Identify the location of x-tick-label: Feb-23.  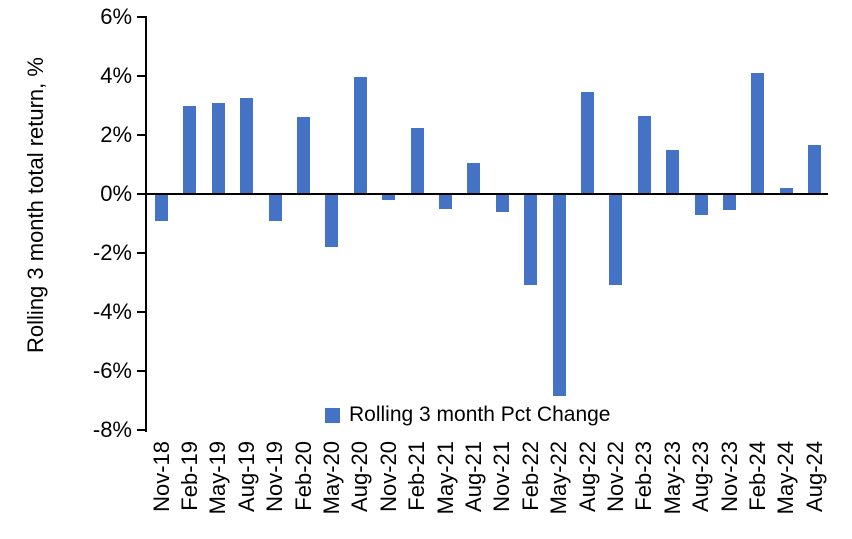
(644, 476).